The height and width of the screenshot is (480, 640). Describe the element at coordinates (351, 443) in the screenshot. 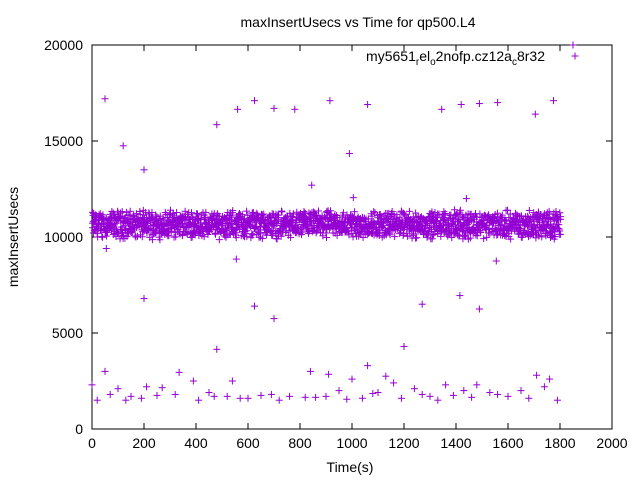

I see `x-tick-label: 1000` at that location.